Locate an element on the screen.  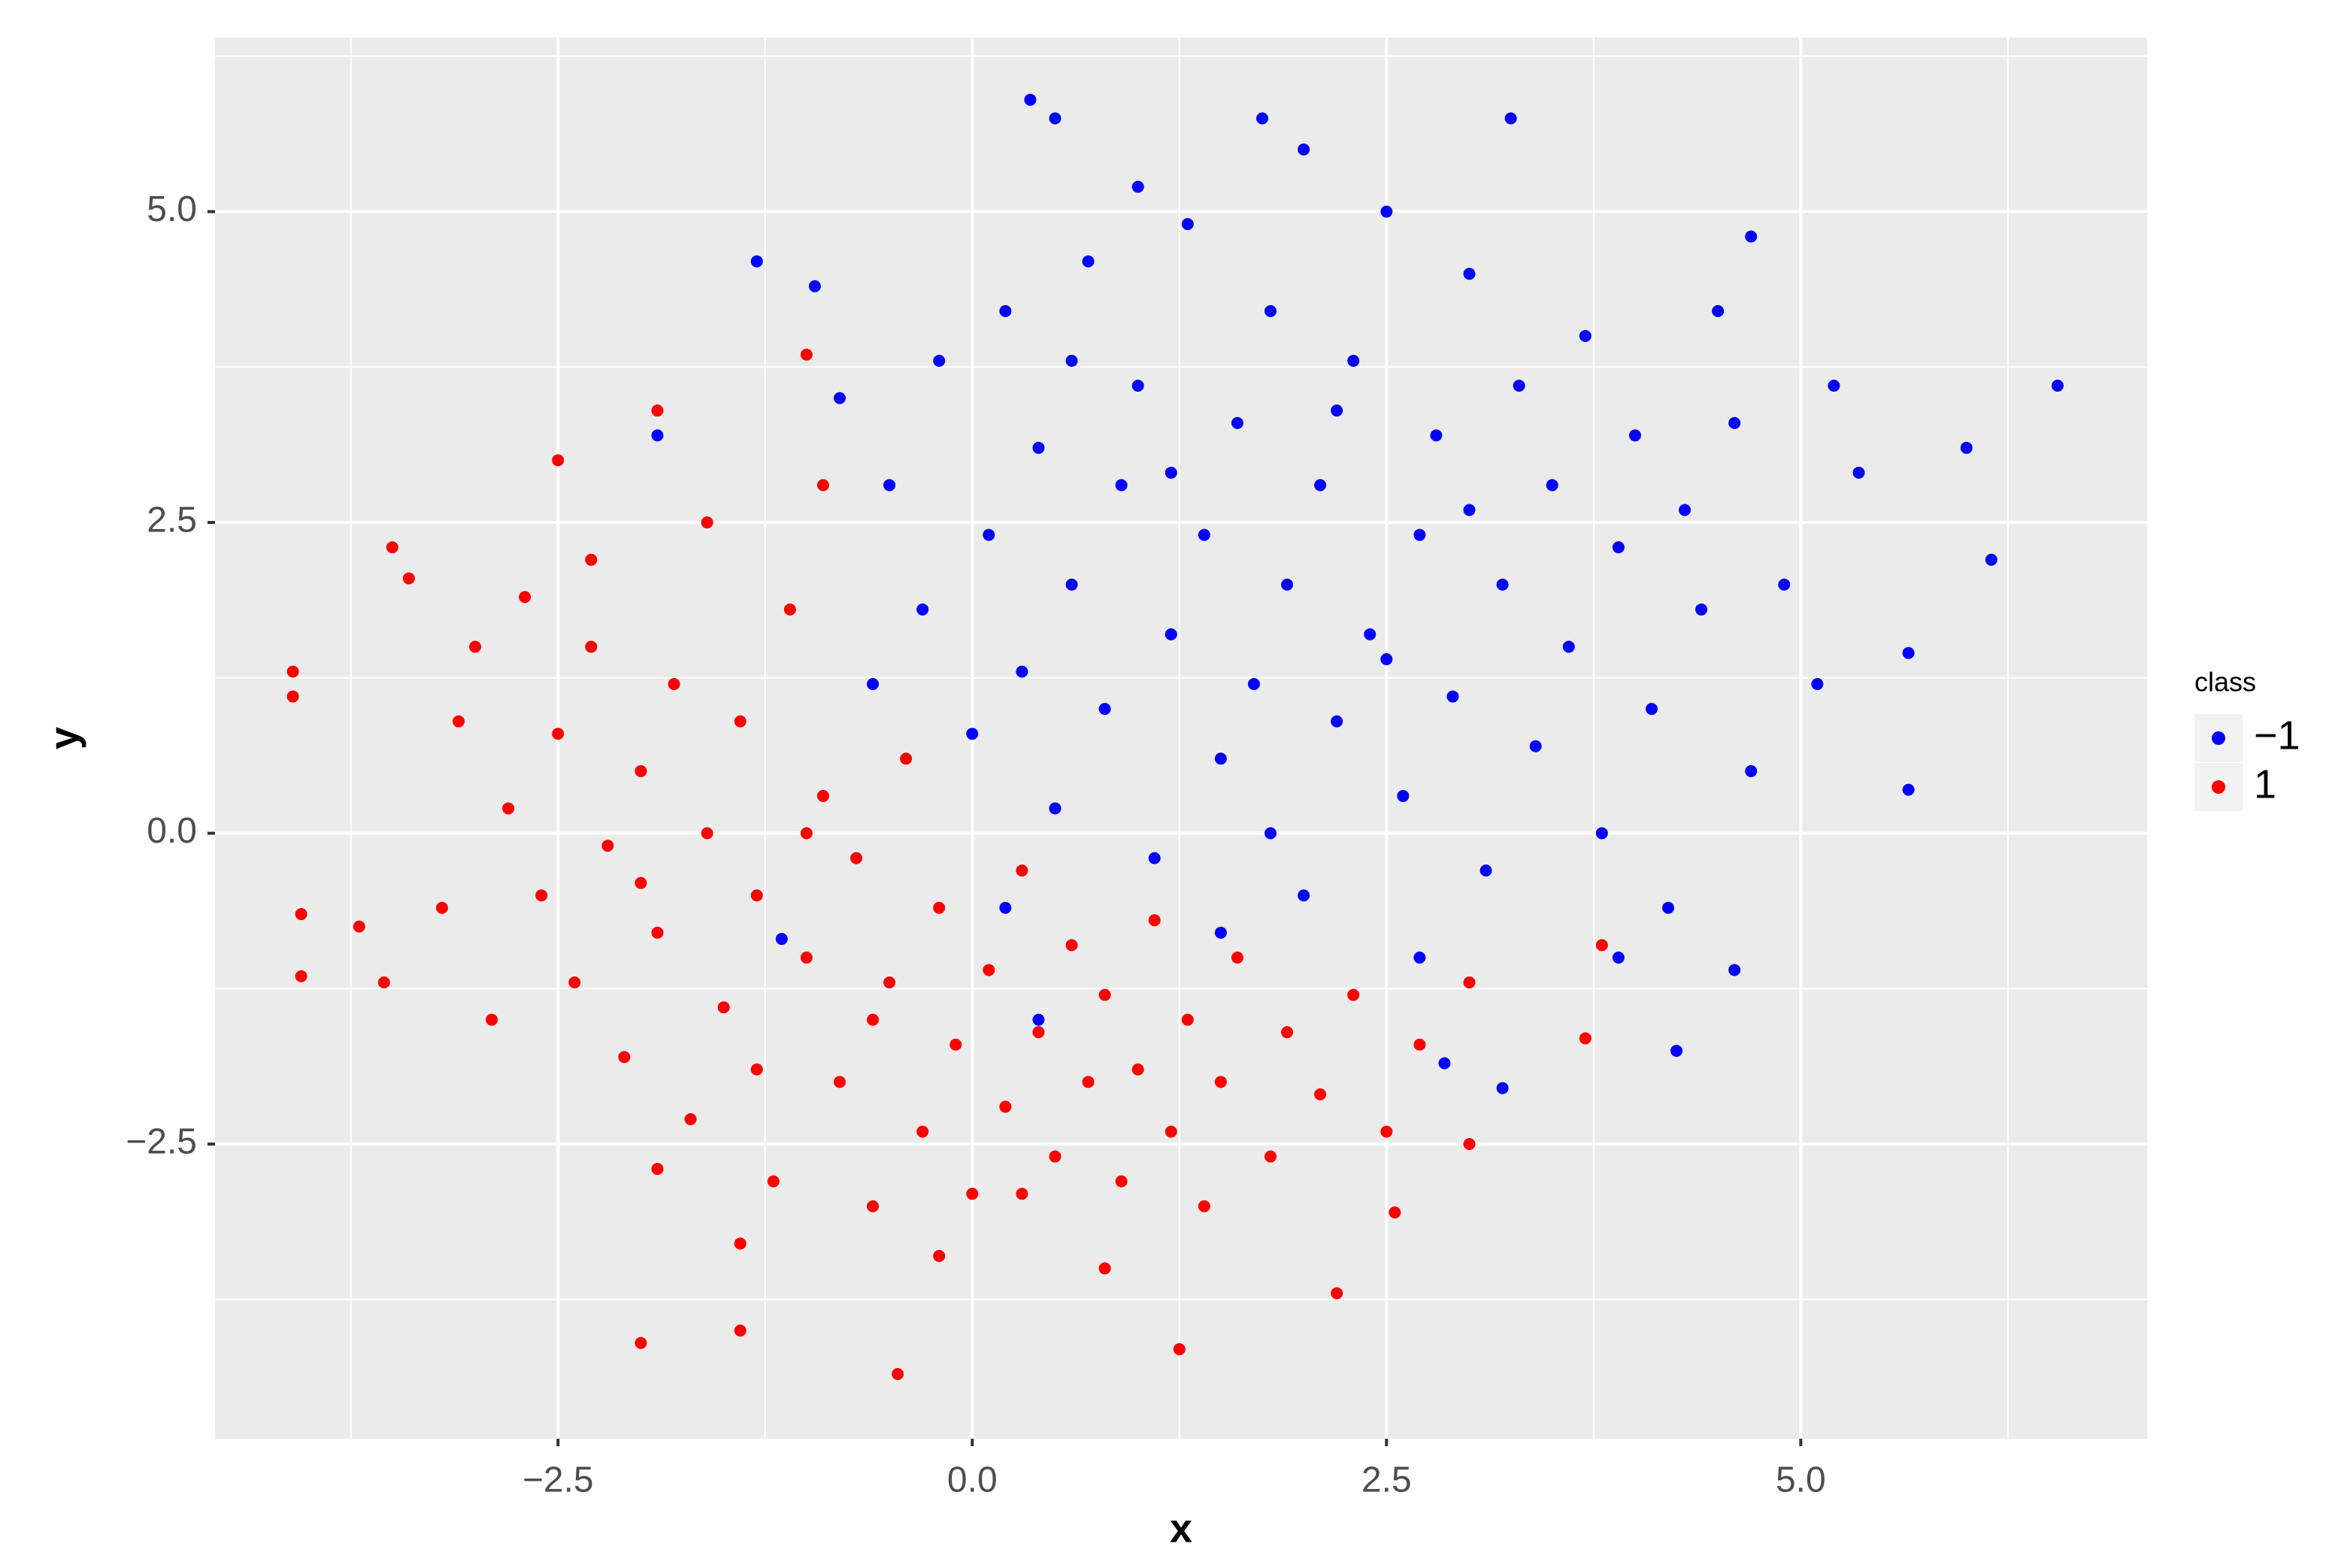
y-tick-label: −2.5 is located at coordinates (161, 1142).